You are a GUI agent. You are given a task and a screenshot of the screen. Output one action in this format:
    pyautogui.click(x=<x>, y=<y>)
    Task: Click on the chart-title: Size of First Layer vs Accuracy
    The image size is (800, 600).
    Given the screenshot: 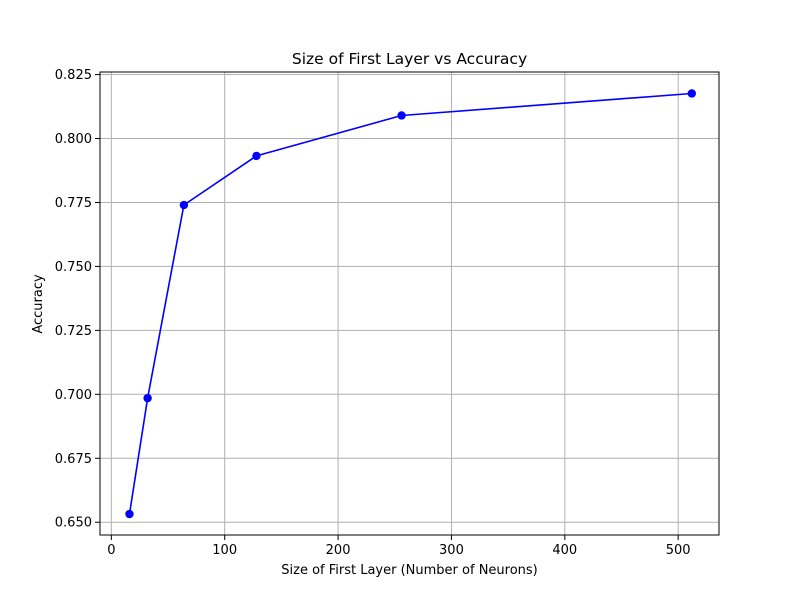 What is the action you would take?
    pyautogui.click(x=409, y=59)
    